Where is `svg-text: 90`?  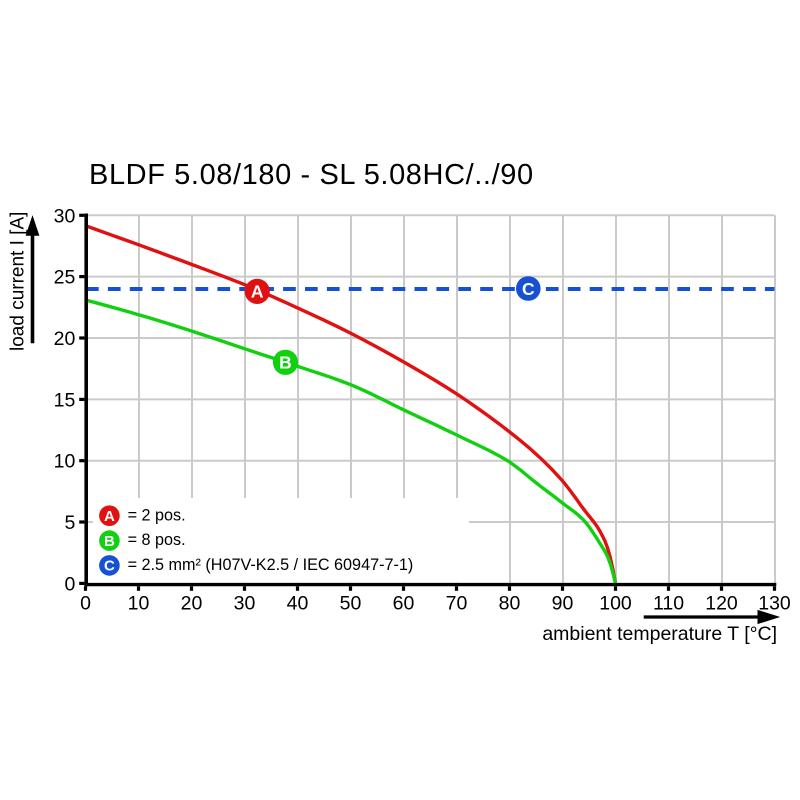
svg-text: 90 is located at coordinates (563, 603).